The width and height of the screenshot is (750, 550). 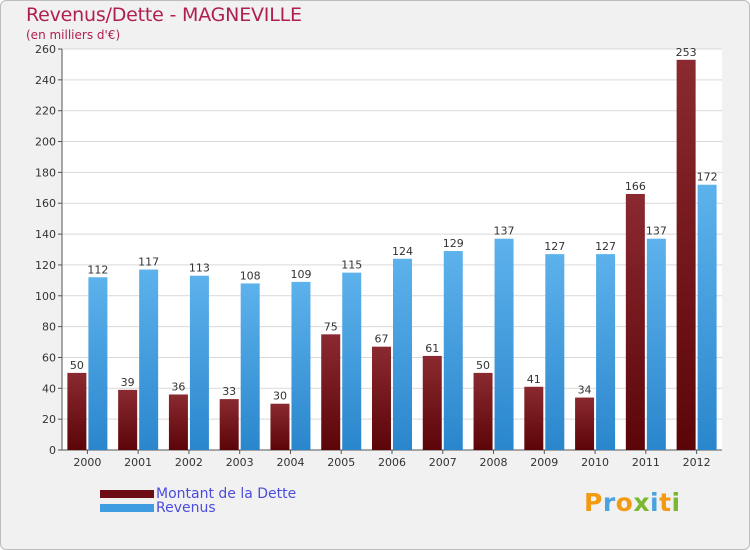 I want to click on x-tick-label: 2011, so click(x=646, y=462).